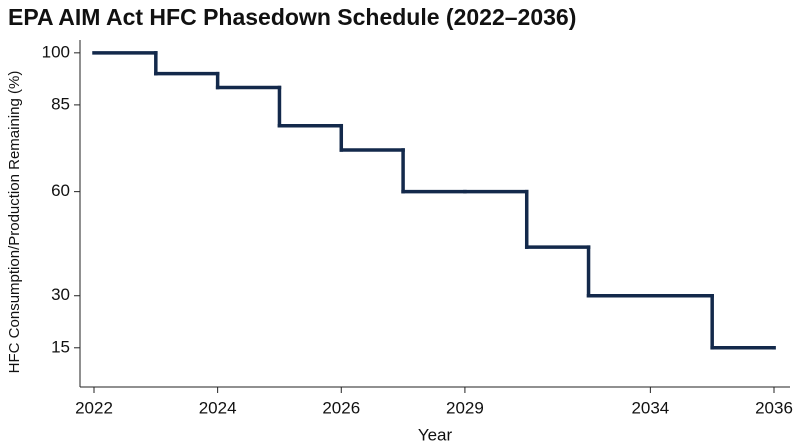 Image resolution: width=800 pixels, height=447 pixels. I want to click on x-axis-label: Year, so click(435, 434).